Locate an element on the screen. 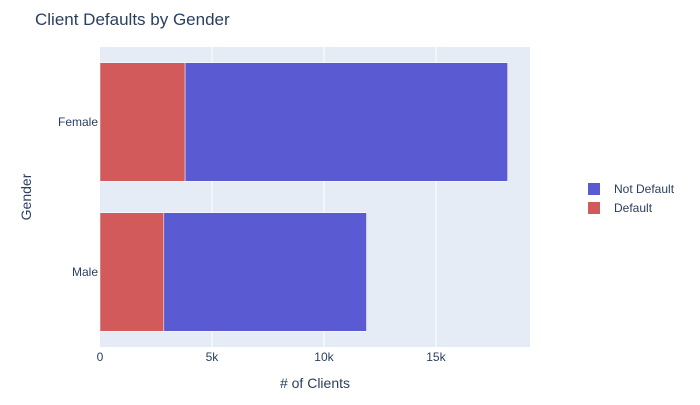 The height and width of the screenshot is (405, 700). legend-item-default: Default is located at coordinates (620, 208).